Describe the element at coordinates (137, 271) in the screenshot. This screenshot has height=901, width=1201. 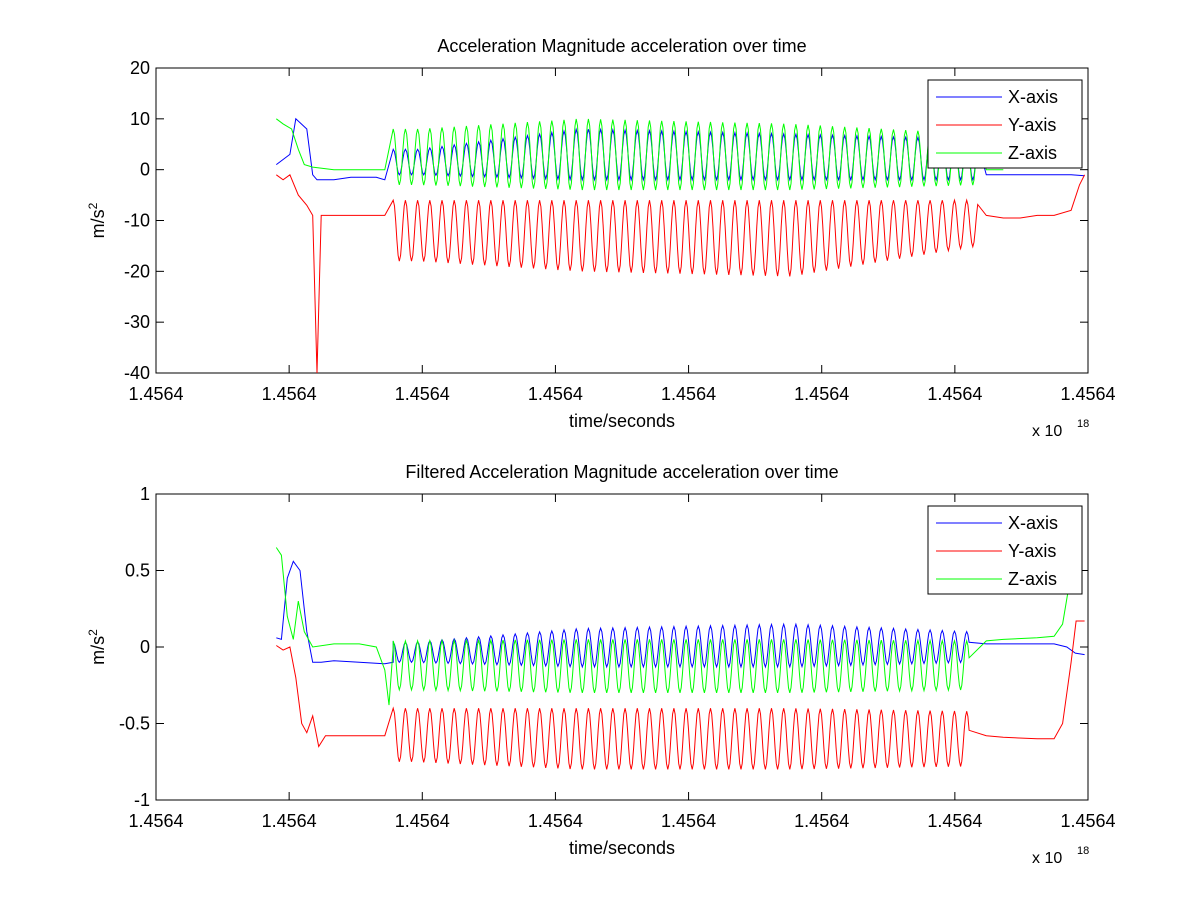
I see `y-tick-label: -20` at that location.